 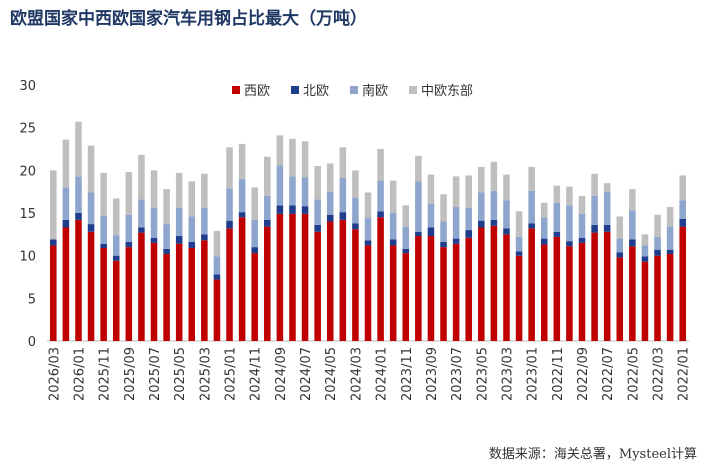 What do you see at coordinates (331, 374) in the screenshot?
I see `x-tick-label: 2024/05` at bounding box center [331, 374].